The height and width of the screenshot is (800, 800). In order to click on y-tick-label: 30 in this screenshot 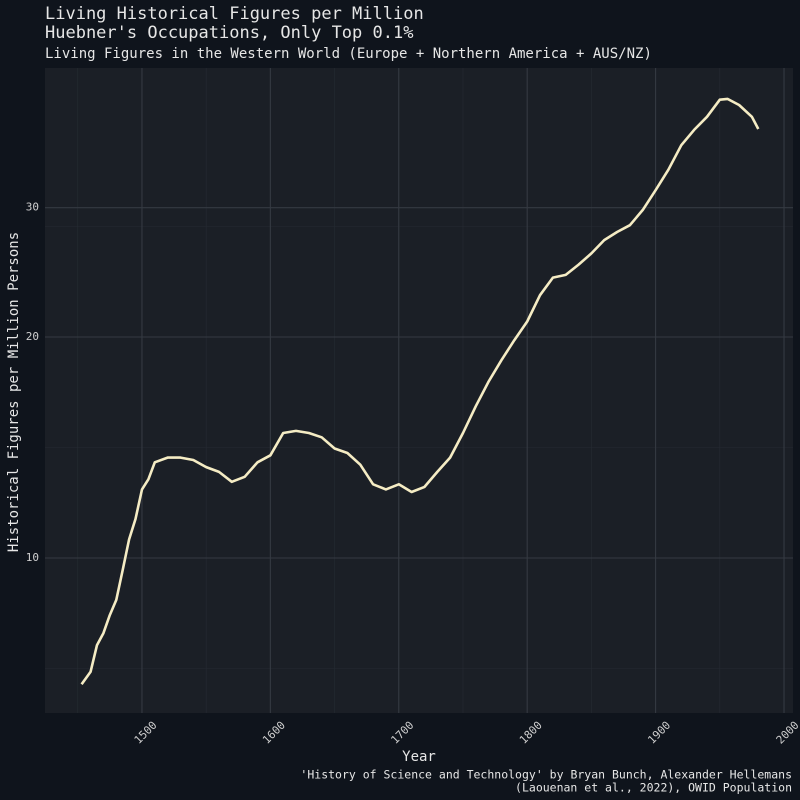, I will do `click(32, 207)`.